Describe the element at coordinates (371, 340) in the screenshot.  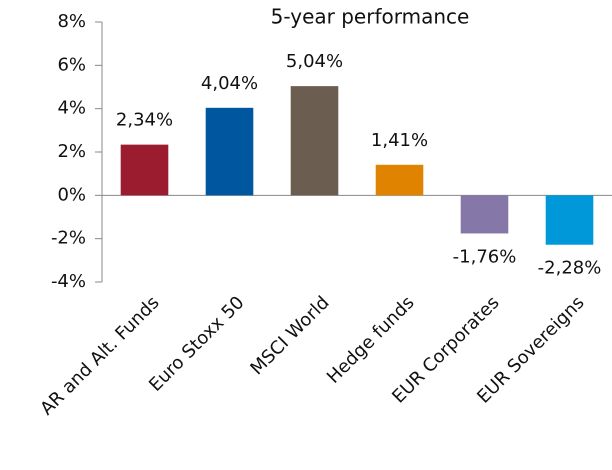
I see `x-tick-label: Hedge funds` at that location.